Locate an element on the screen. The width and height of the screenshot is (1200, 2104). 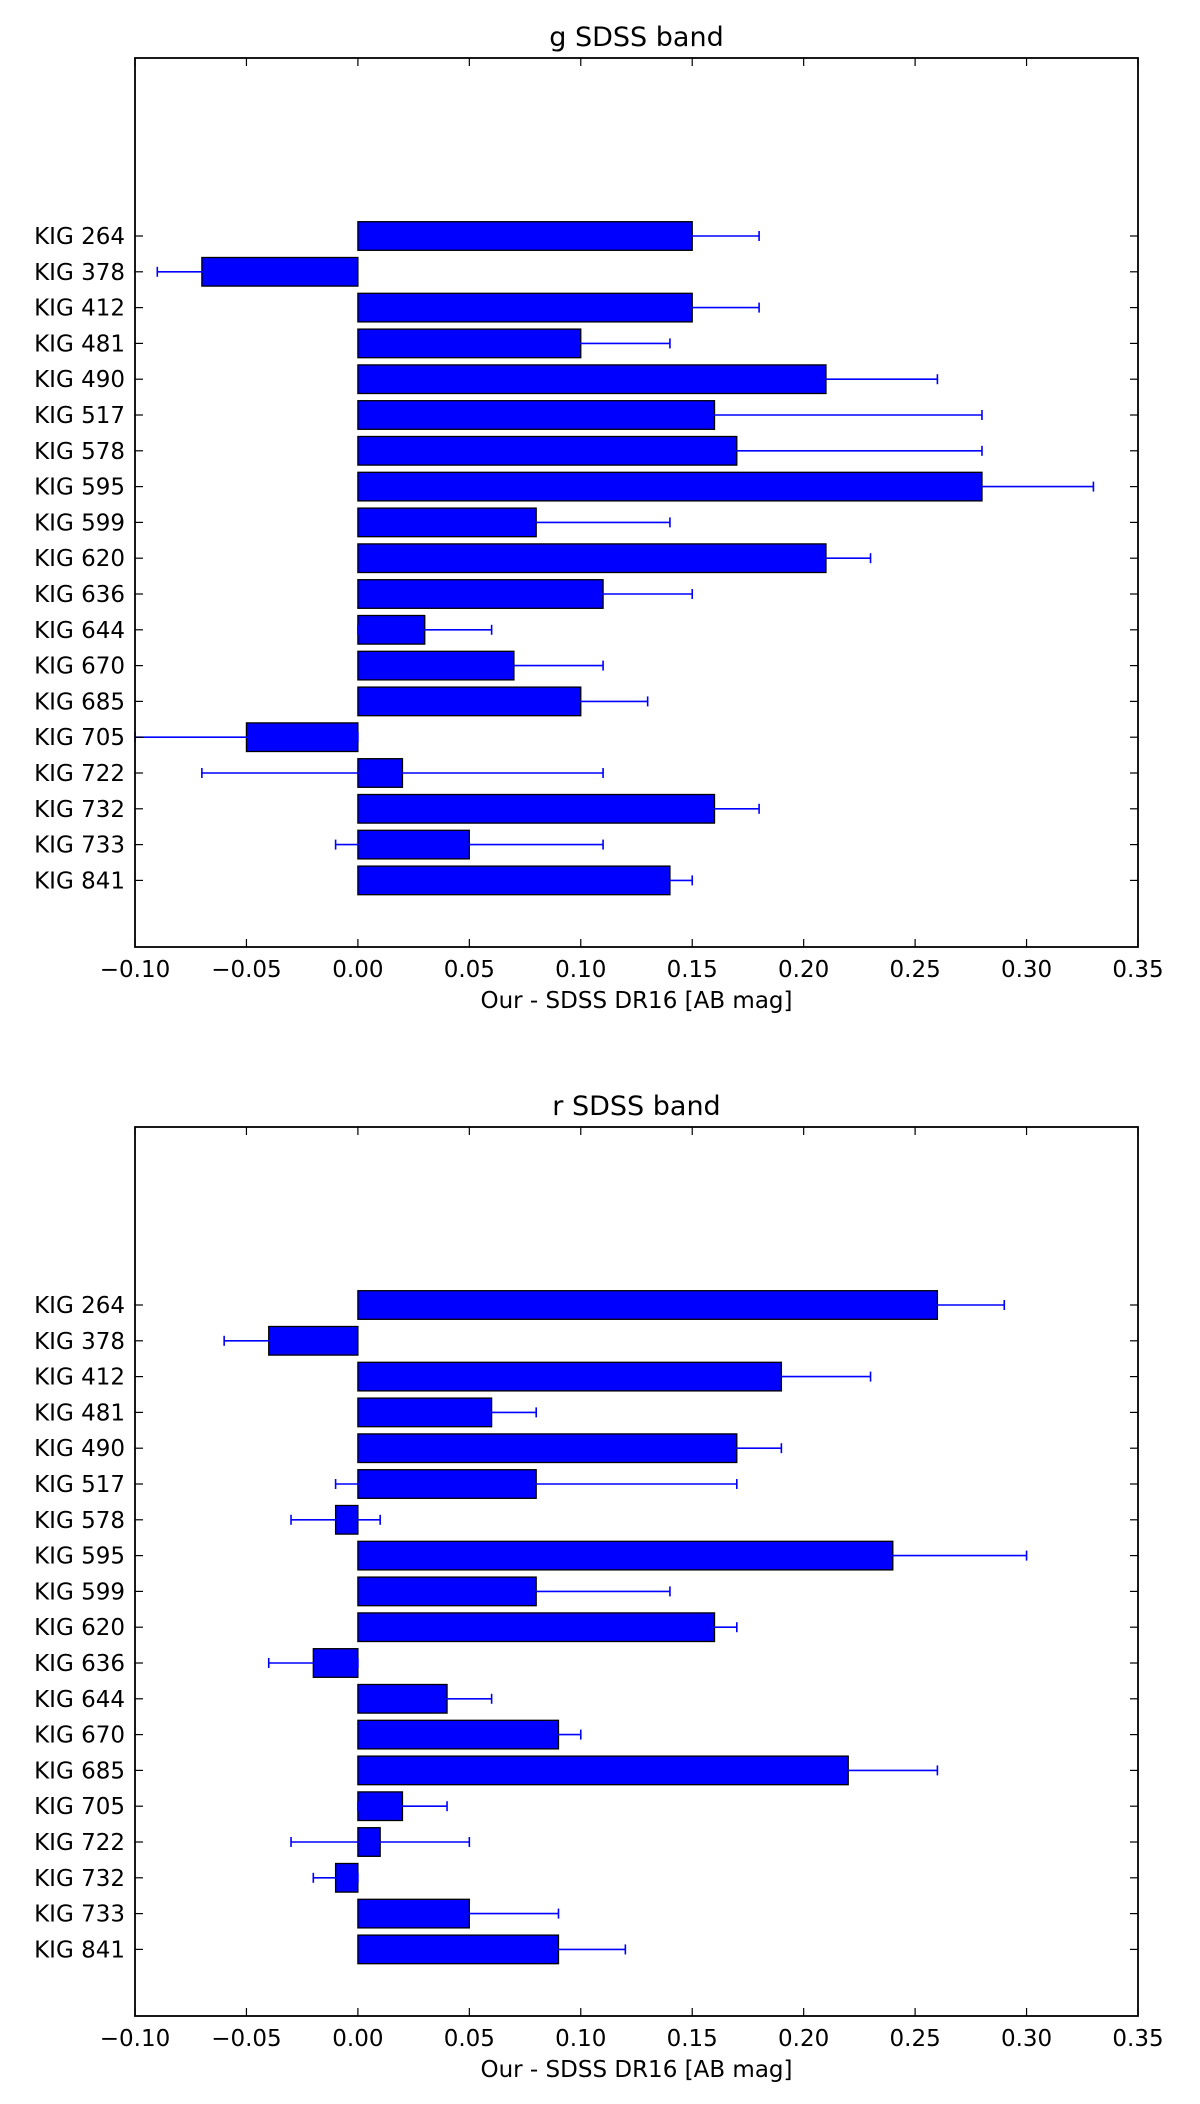
x-tick-label: 0.20 is located at coordinates (803, 2039).